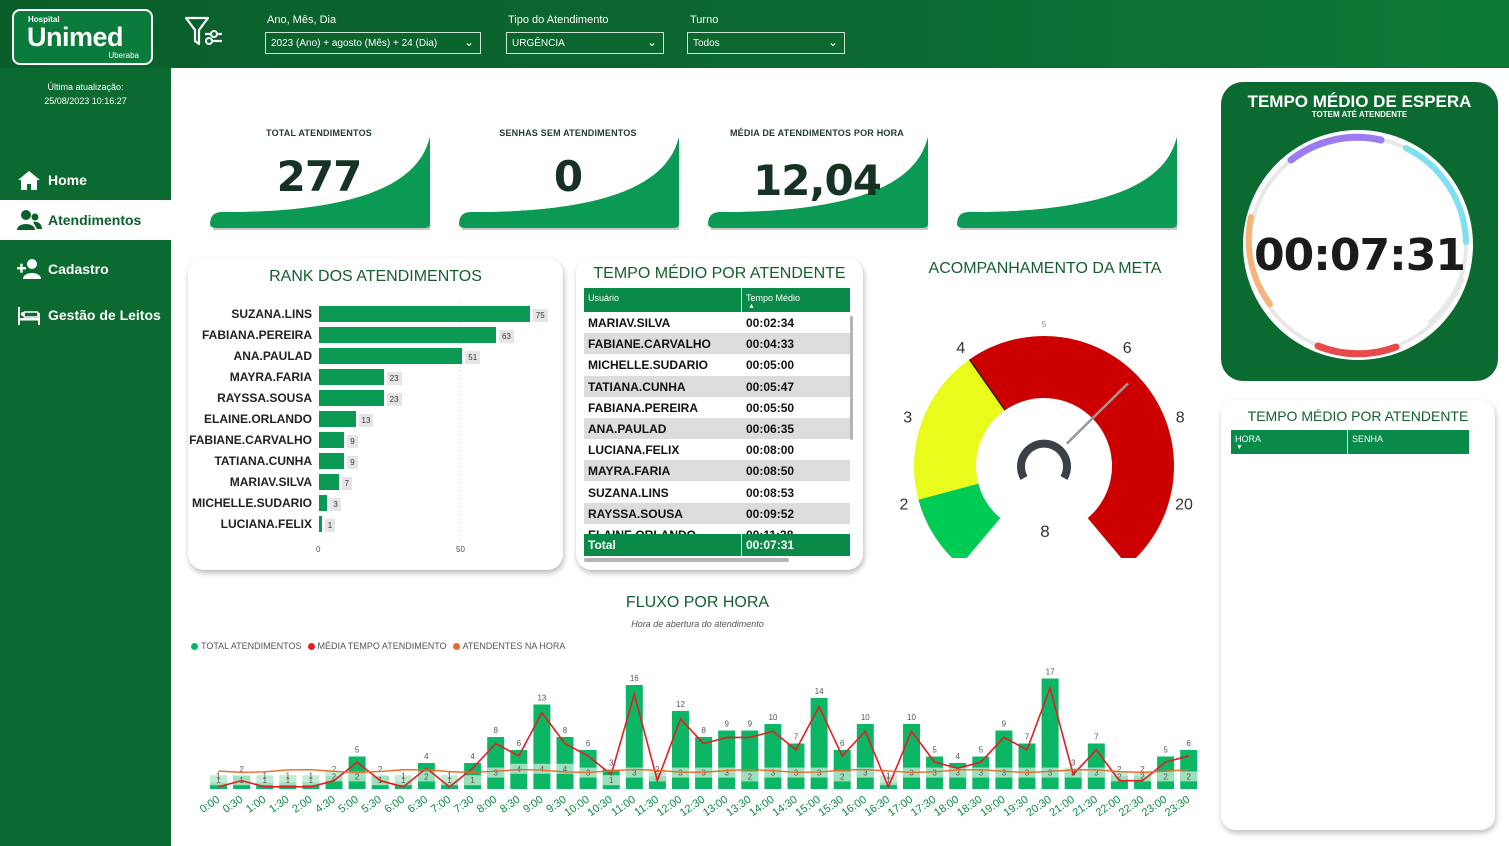 The image size is (1509, 846). I want to click on rank-bar-label: FABIANE.CARVALHO, so click(250, 440).